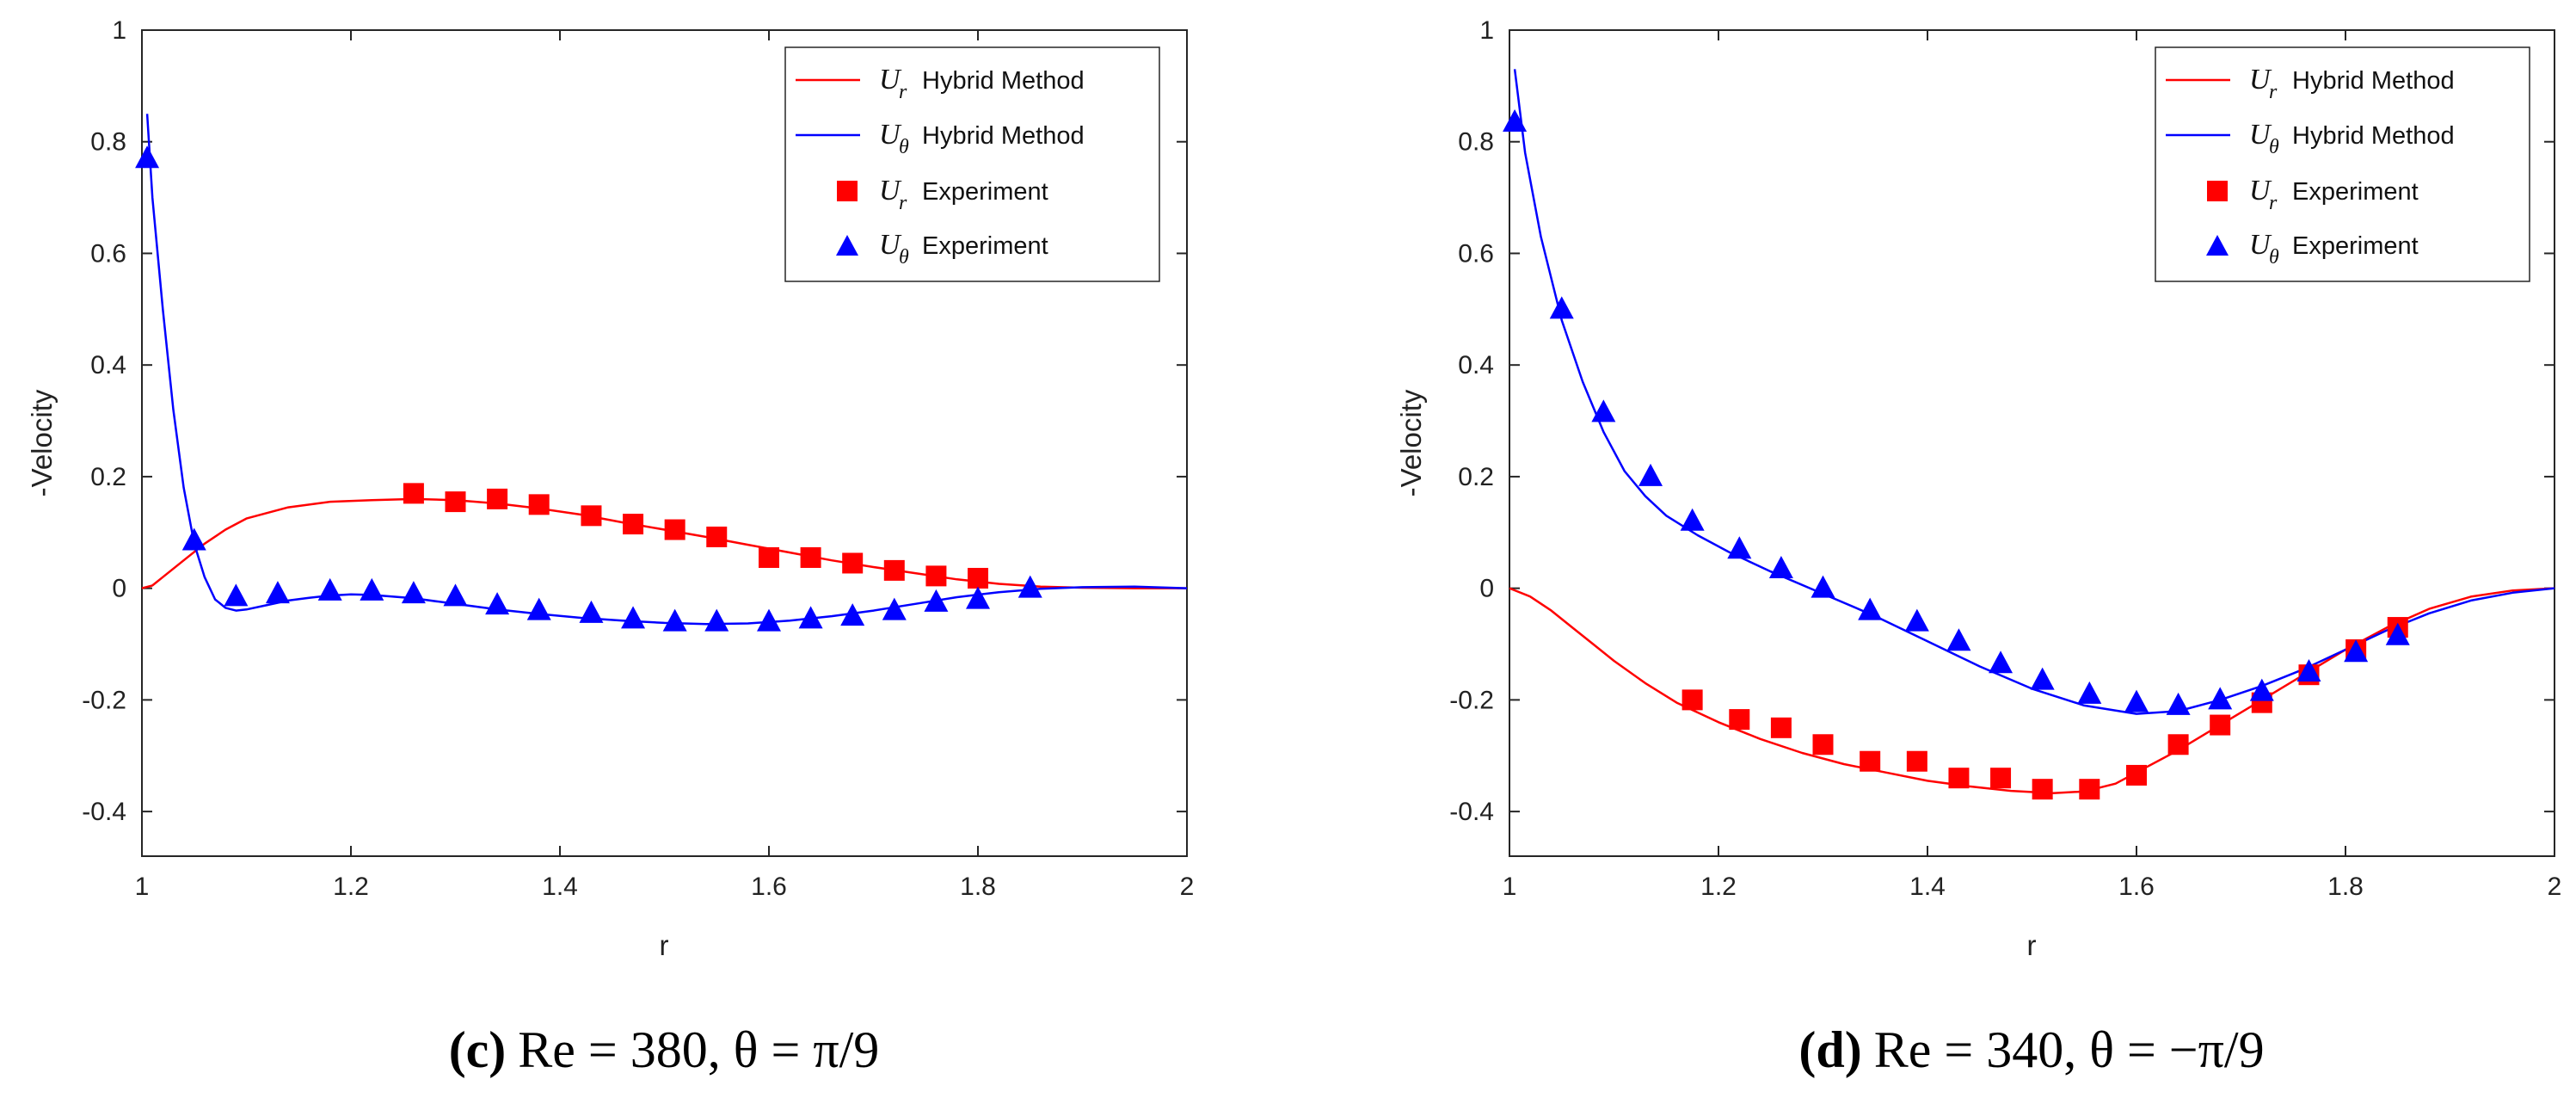  Describe the element at coordinates (2033, 887) in the screenshot. I see `x-tick-labels: 1 1.2 1.4 1.6 1.8 2` at that location.